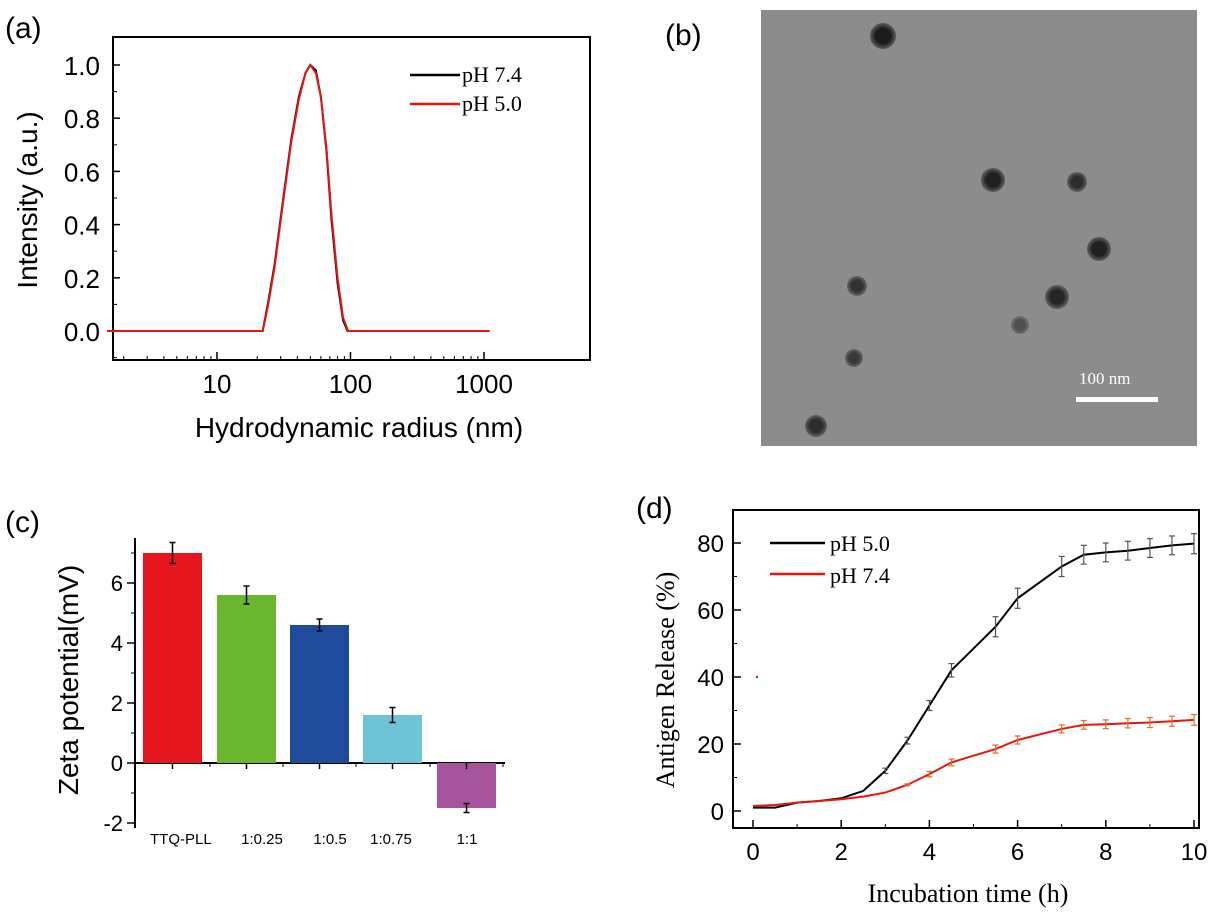 Image resolution: width=1226 pixels, height=915 pixels. I want to click on y-tick-label-a: 0.2, so click(82, 279).